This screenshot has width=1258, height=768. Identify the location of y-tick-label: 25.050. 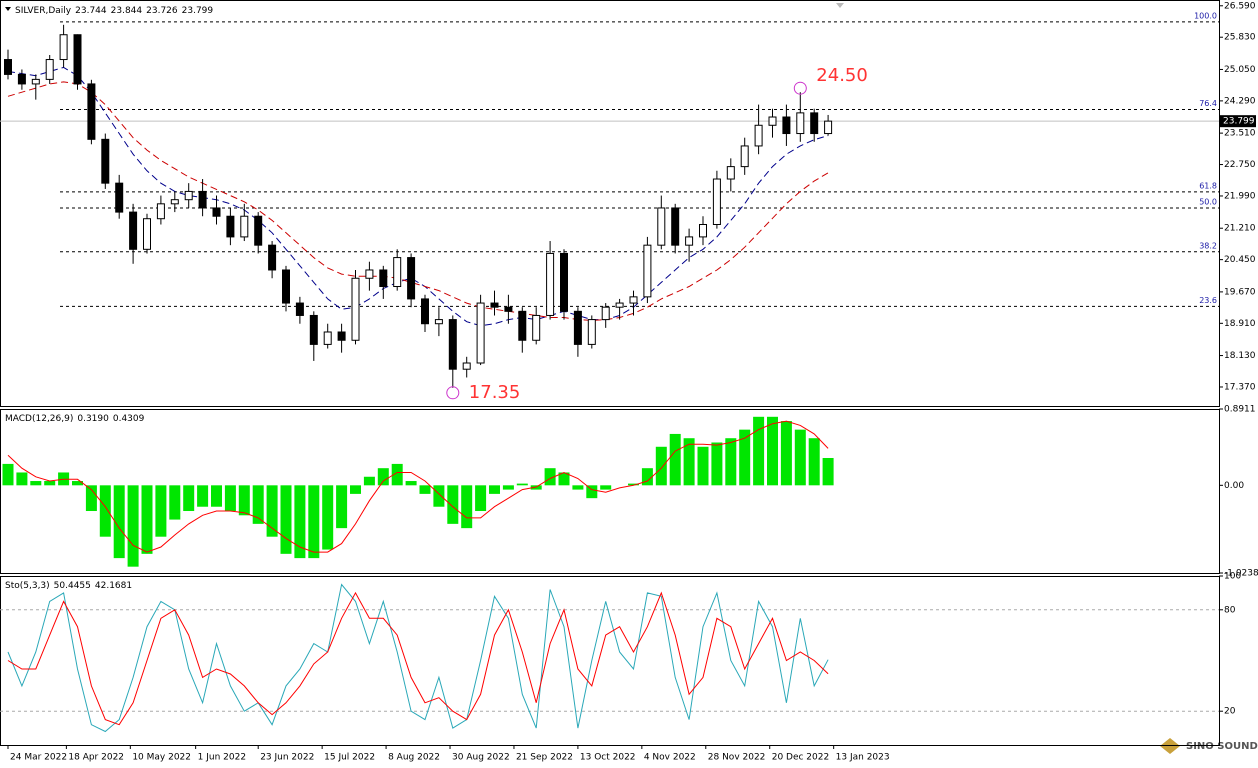
(1240, 70).